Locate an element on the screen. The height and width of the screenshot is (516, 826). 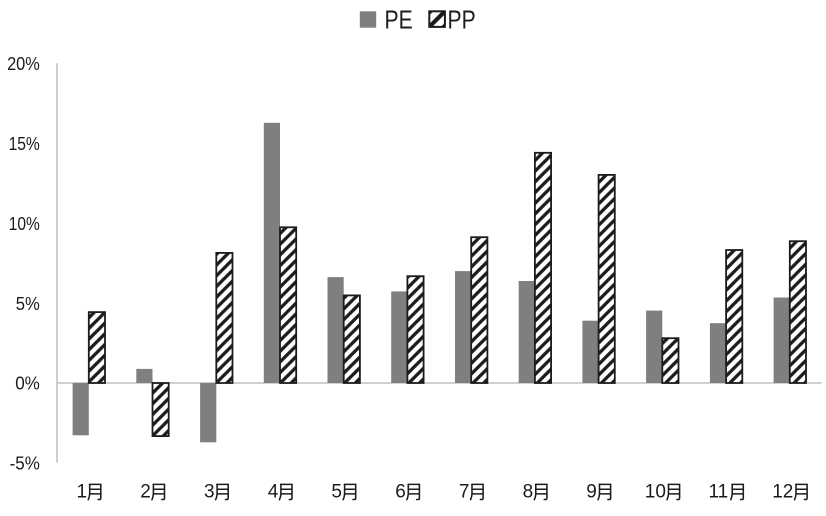
svg-text: 5 is located at coordinates (336, 492).